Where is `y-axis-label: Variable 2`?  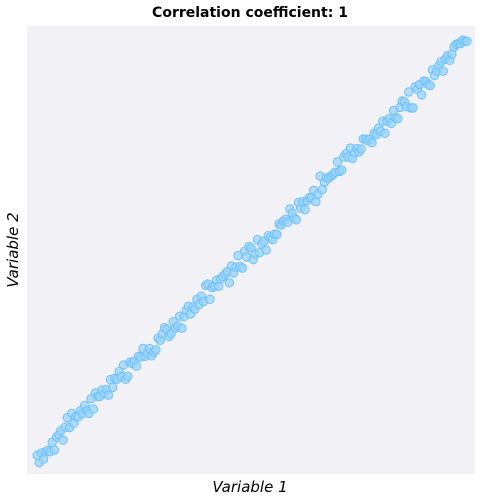 y-axis-label: Variable 2 is located at coordinates (13, 250).